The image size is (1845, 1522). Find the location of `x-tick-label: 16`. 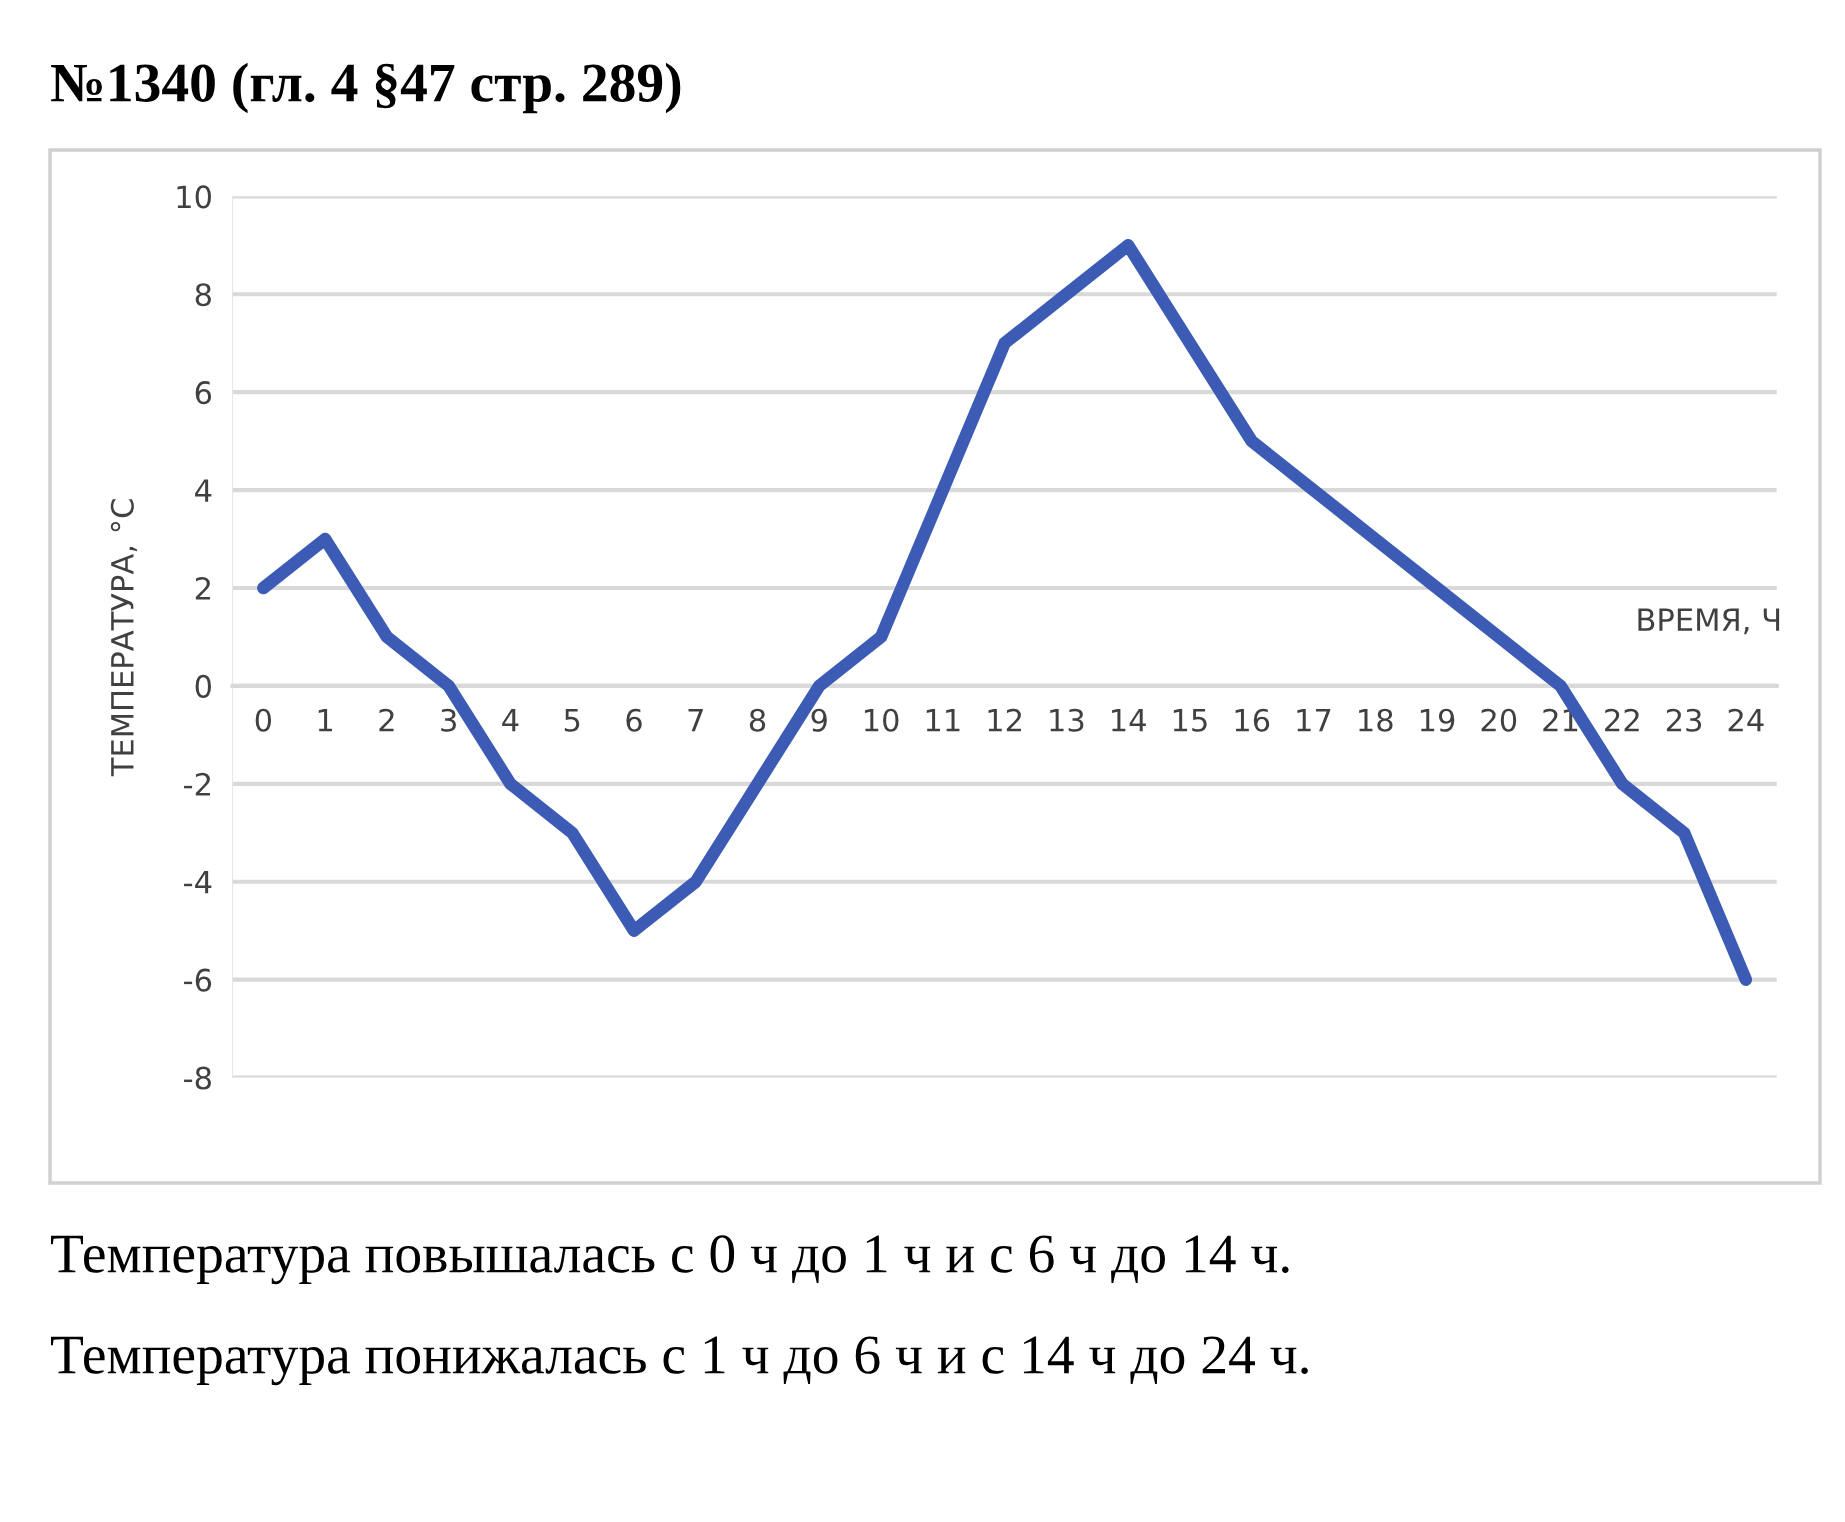

x-tick-label: 16 is located at coordinates (1252, 720).